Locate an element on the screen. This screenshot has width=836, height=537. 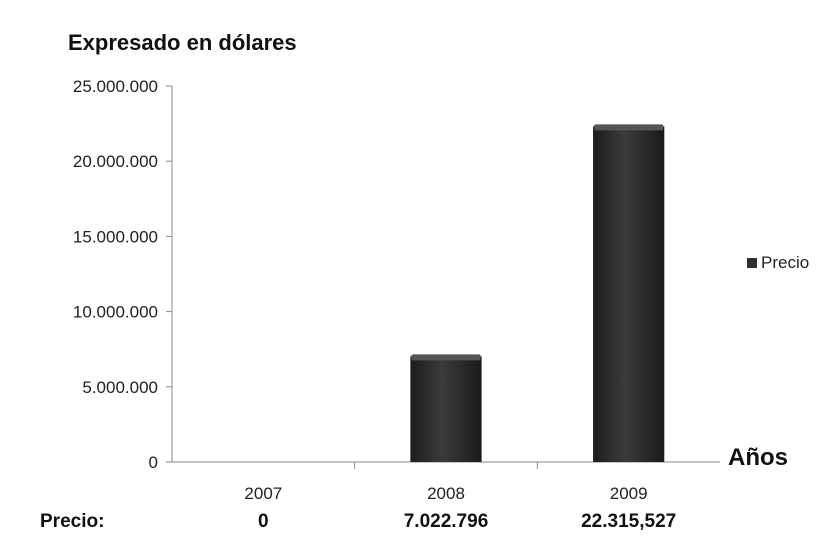
y-tick-label: 25.000.000 is located at coordinates (115, 86).